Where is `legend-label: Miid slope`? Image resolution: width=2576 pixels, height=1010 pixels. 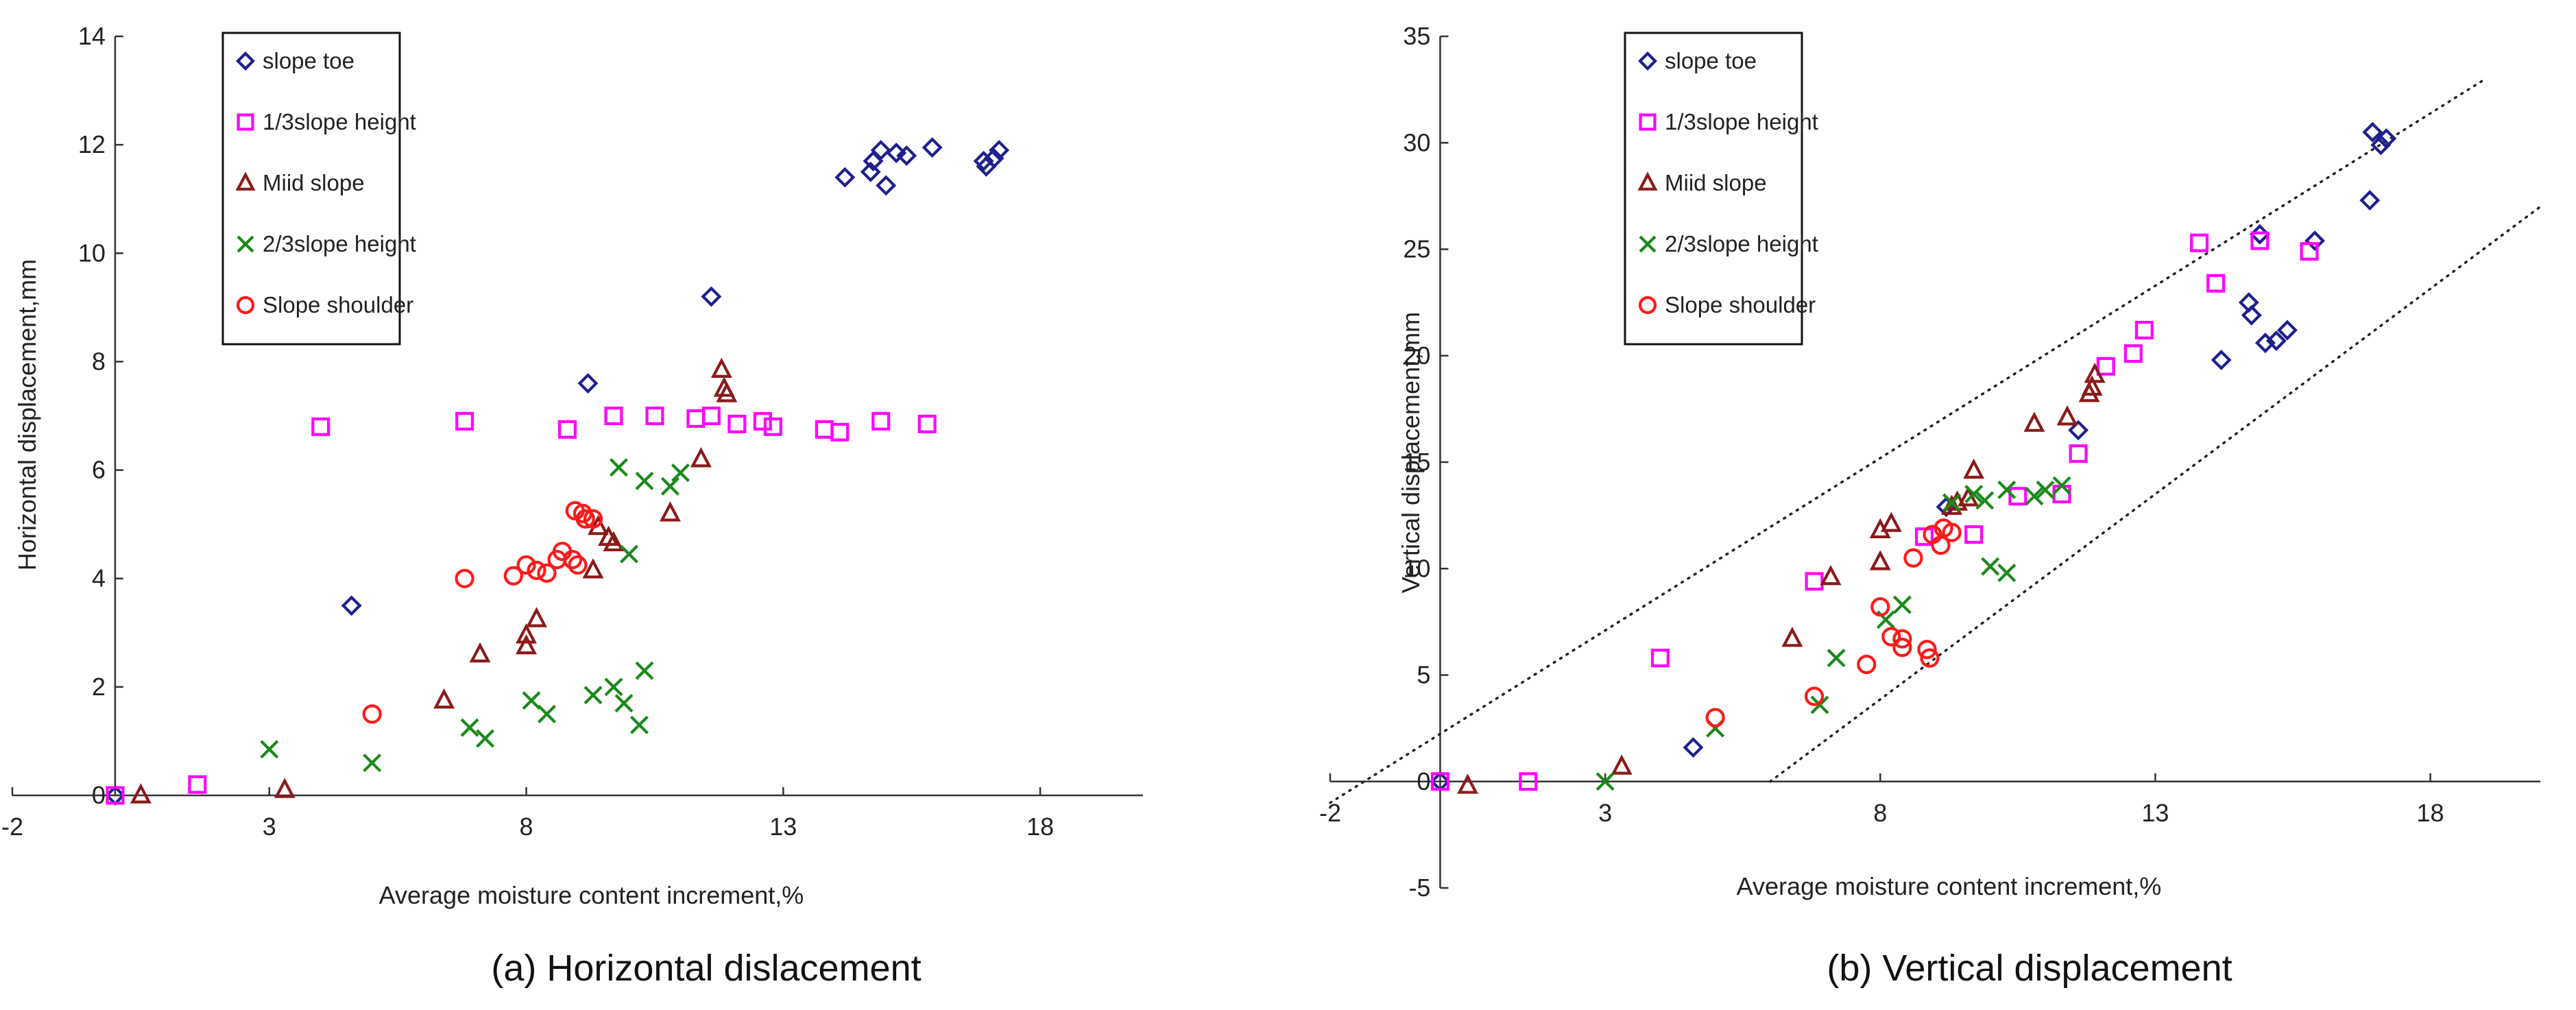 legend-label: Miid slope is located at coordinates (1716, 182).